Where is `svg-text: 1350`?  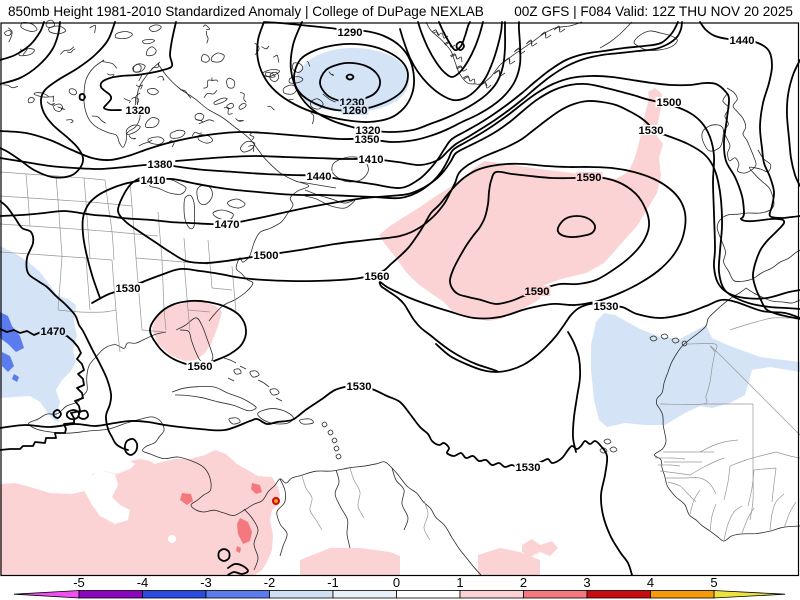 svg-text: 1350 is located at coordinates (367, 140).